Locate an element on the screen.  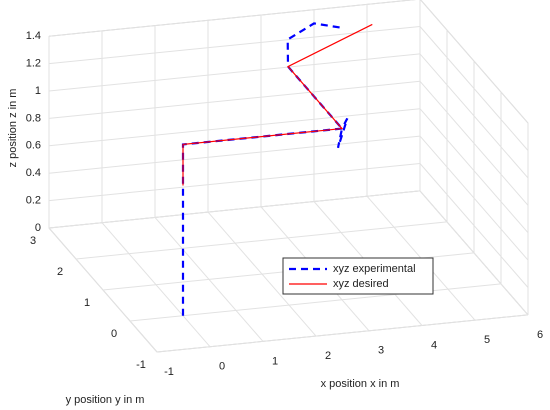
z-tick-label: 0.4 is located at coordinates (33, 173).